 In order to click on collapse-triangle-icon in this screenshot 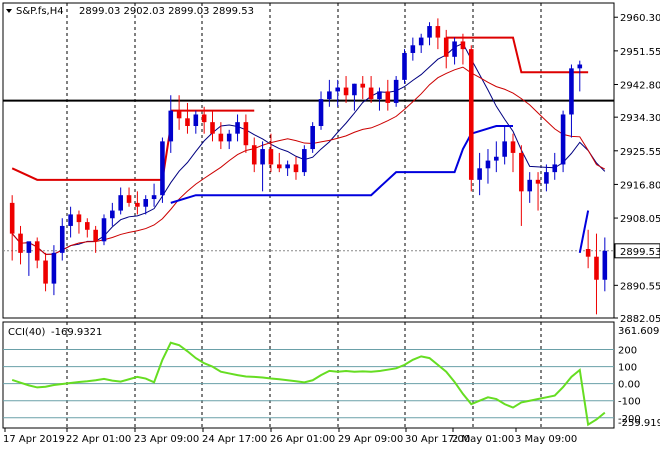, I will do `click(9, 11)`.